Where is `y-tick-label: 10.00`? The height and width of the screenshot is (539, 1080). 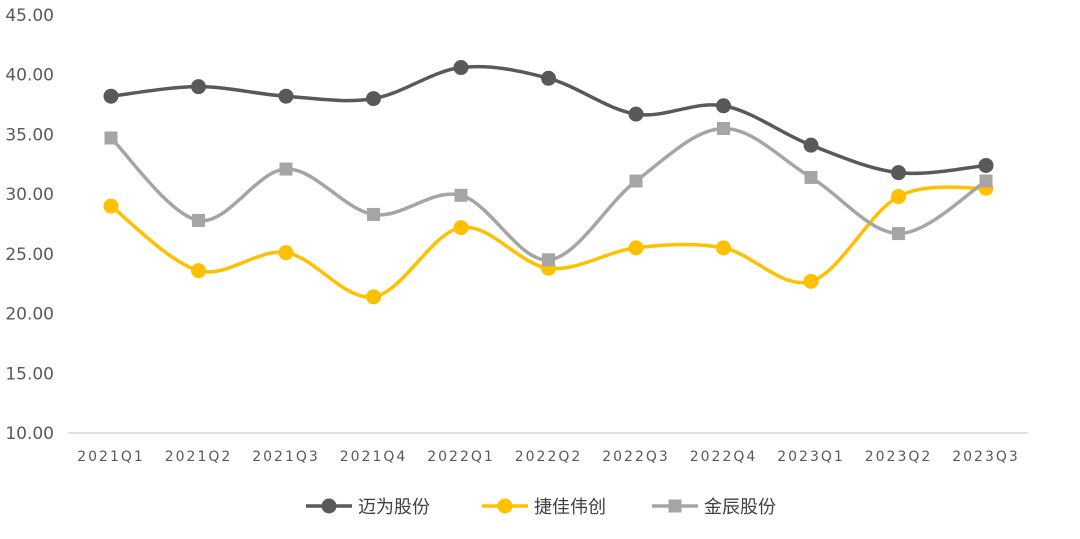
y-tick-label: 10.00 is located at coordinates (29, 434).